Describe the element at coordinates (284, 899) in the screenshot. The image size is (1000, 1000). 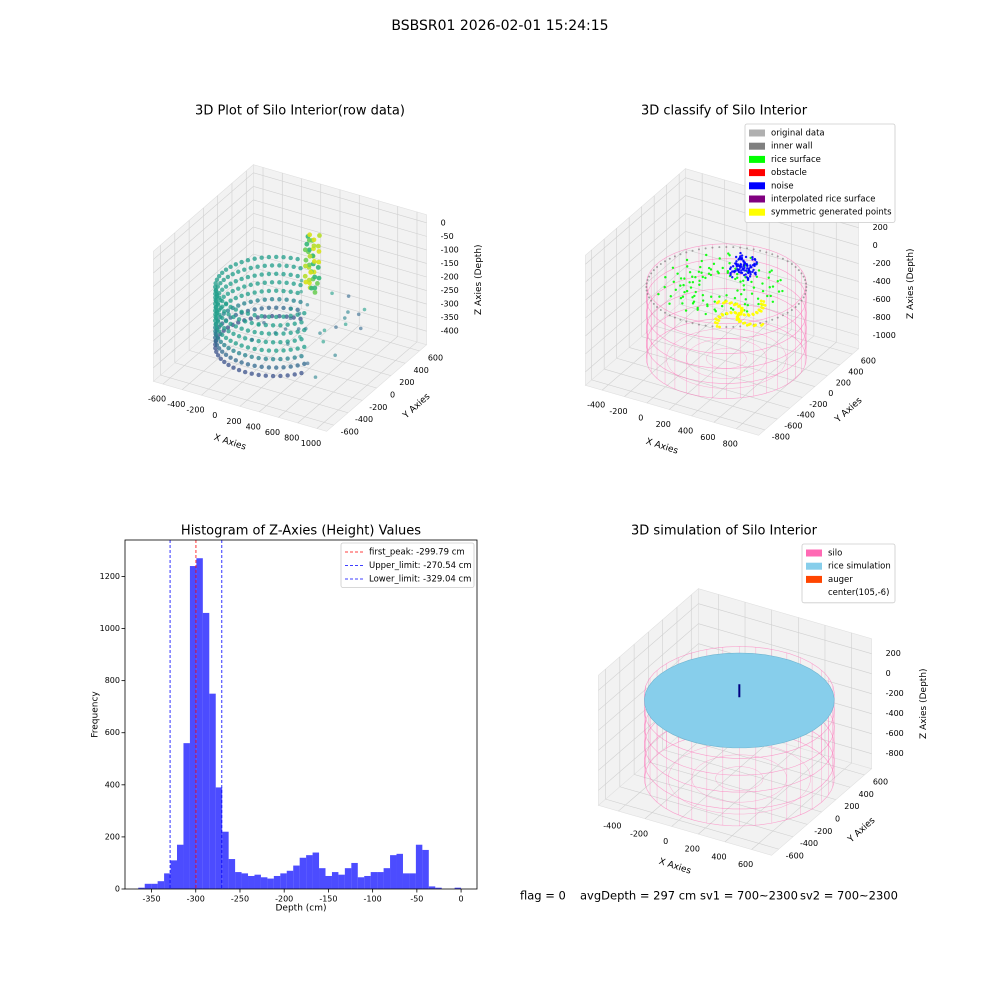
I see `x-tick-label: -200` at that location.